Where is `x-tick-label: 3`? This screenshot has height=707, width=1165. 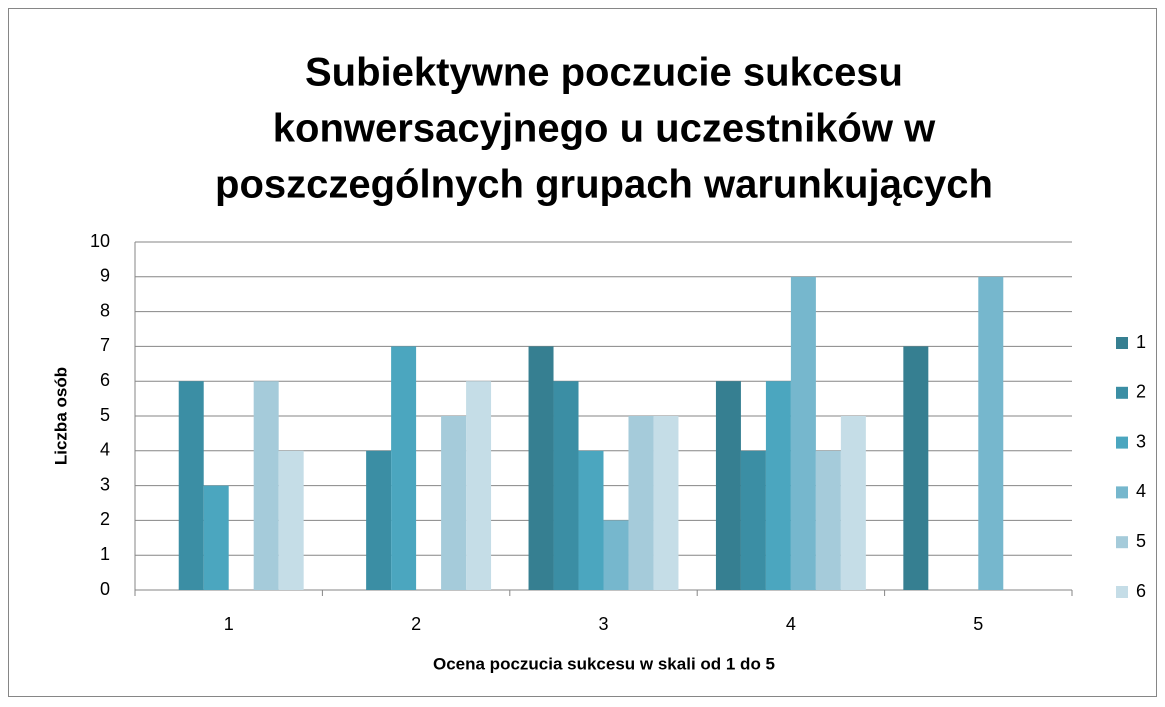
x-tick-label: 3 is located at coordinates (603, 624).